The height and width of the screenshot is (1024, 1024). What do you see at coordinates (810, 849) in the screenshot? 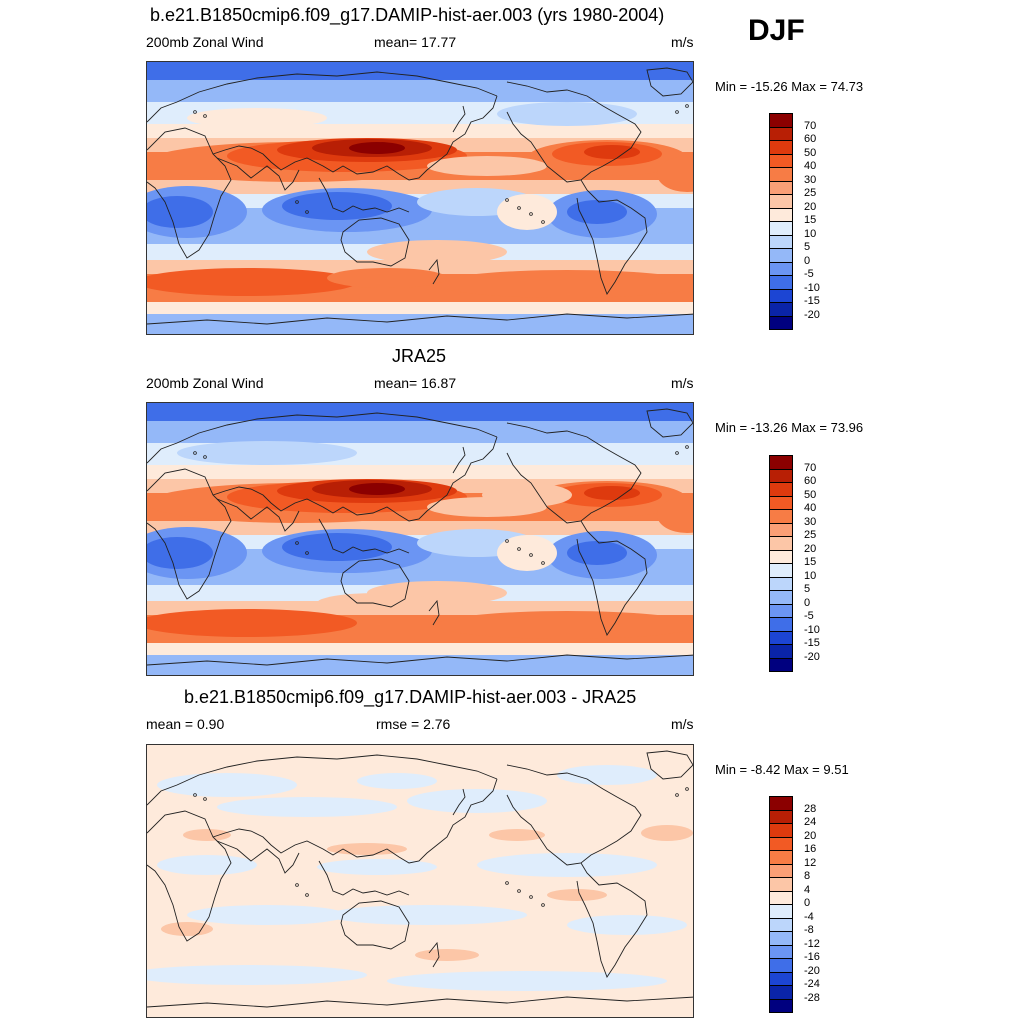
I see `colorbar-label: 16` at bounding box center [810, 849].